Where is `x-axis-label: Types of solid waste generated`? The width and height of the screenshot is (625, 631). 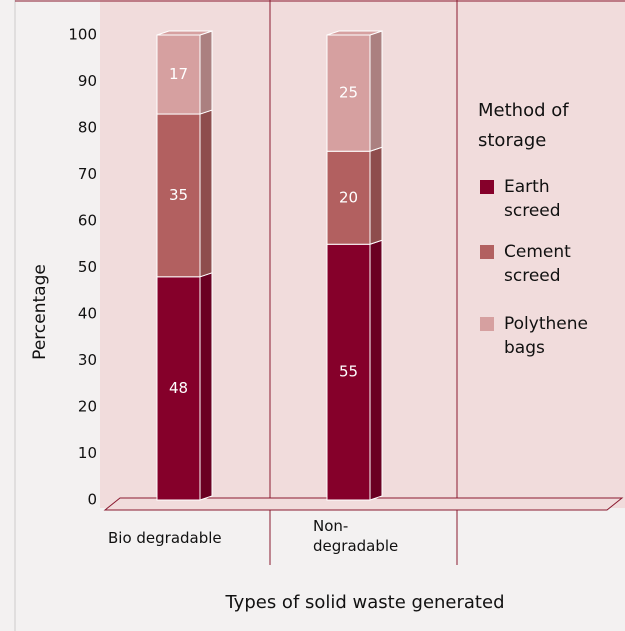
x-axis-label: Types of solid waste generated is located at coordinates (364, 602).